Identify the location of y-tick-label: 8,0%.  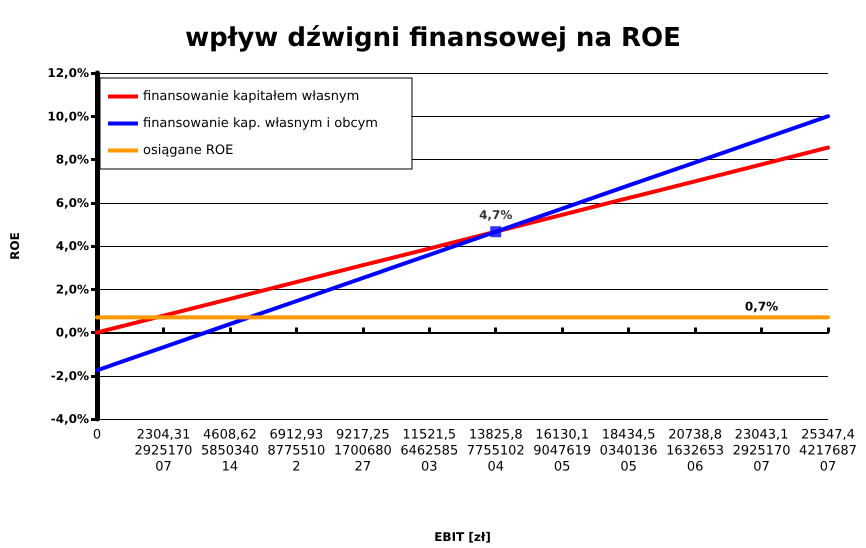
(72, 159).